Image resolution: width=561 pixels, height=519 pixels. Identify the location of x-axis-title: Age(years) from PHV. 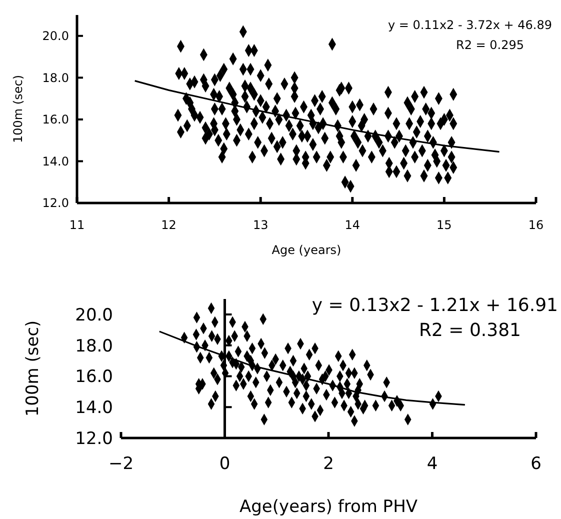
(329, 507).